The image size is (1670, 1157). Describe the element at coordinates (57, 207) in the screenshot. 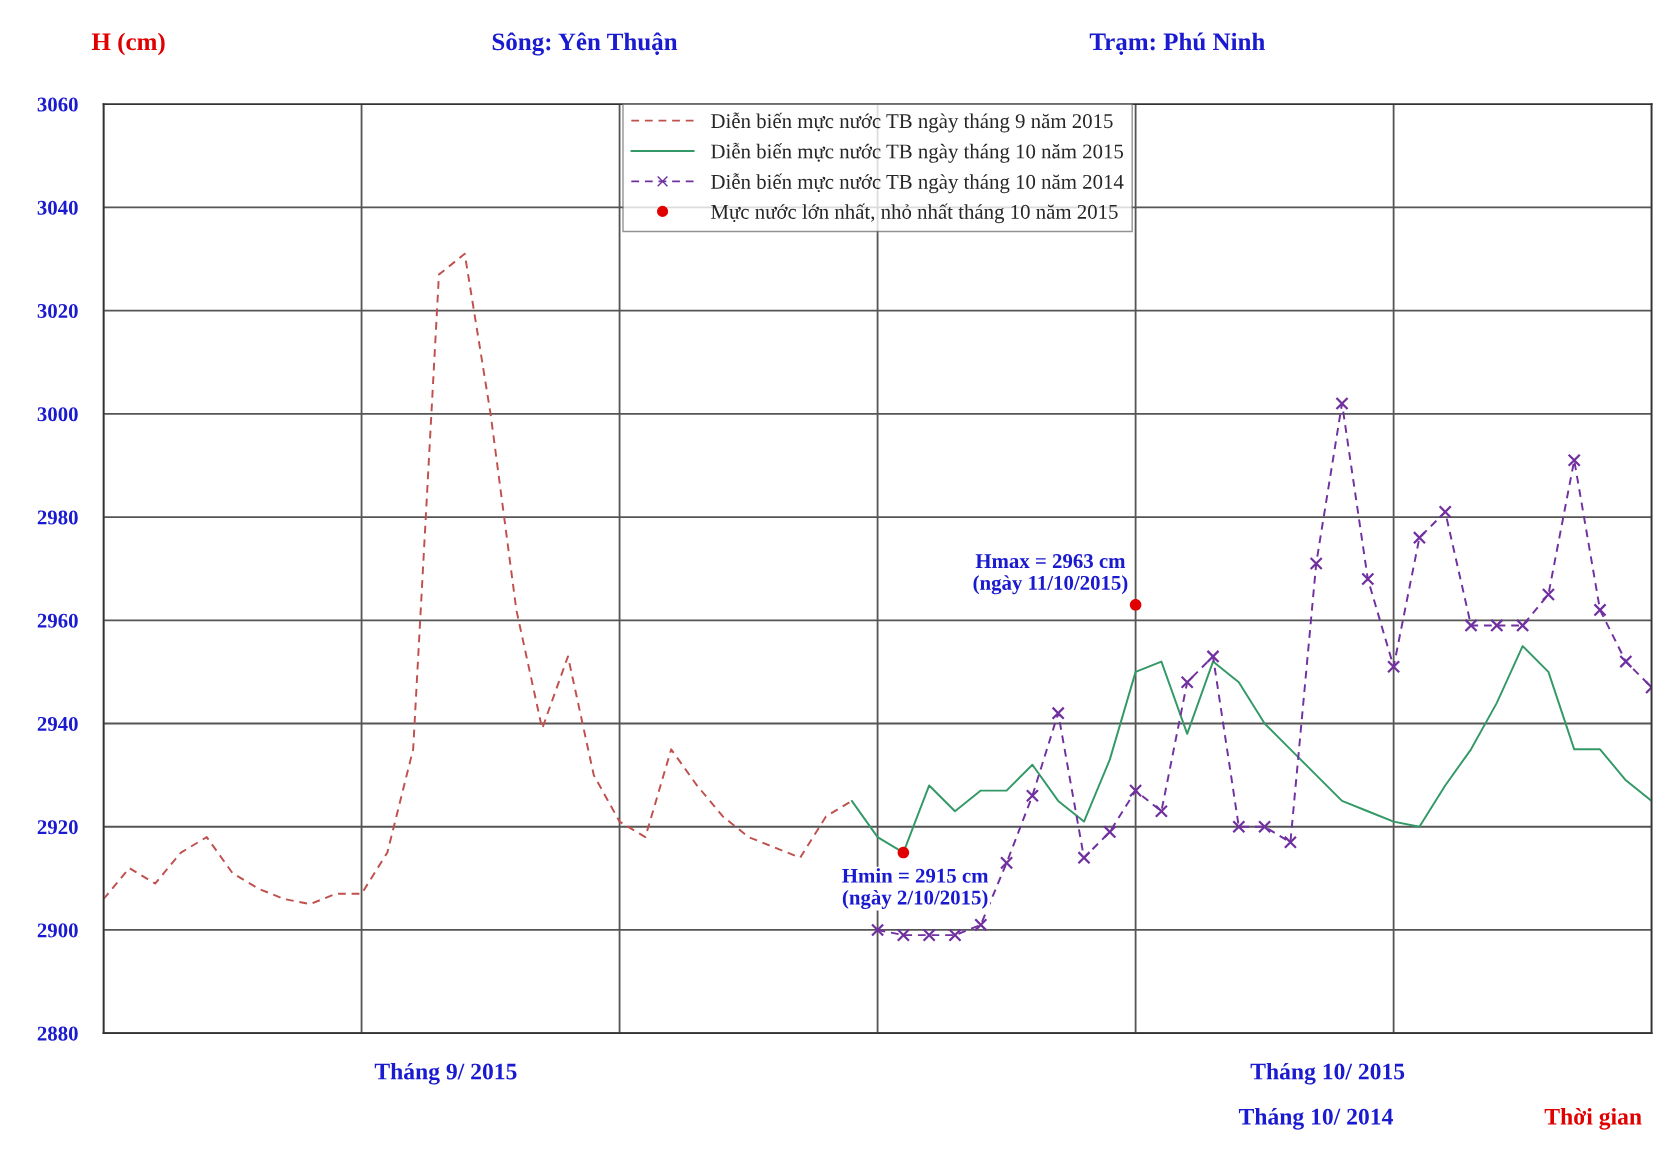

I see `y-tick-label: 3040` at that location.